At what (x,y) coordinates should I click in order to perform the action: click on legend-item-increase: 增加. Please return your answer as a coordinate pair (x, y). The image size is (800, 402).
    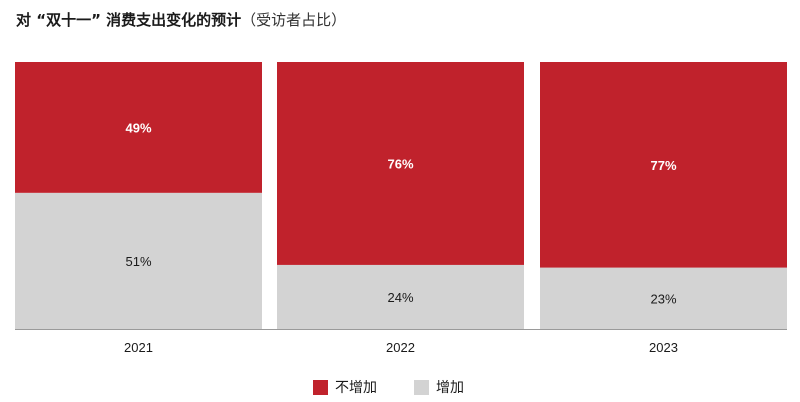
    Looking at the image, I should click on (439, 387).